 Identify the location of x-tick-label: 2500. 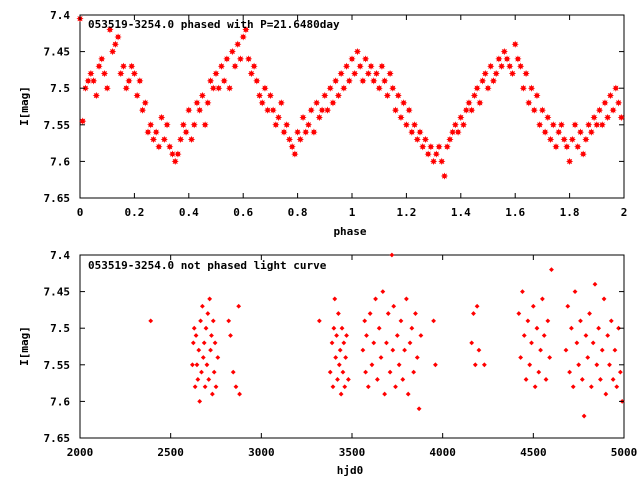
(170, 452).